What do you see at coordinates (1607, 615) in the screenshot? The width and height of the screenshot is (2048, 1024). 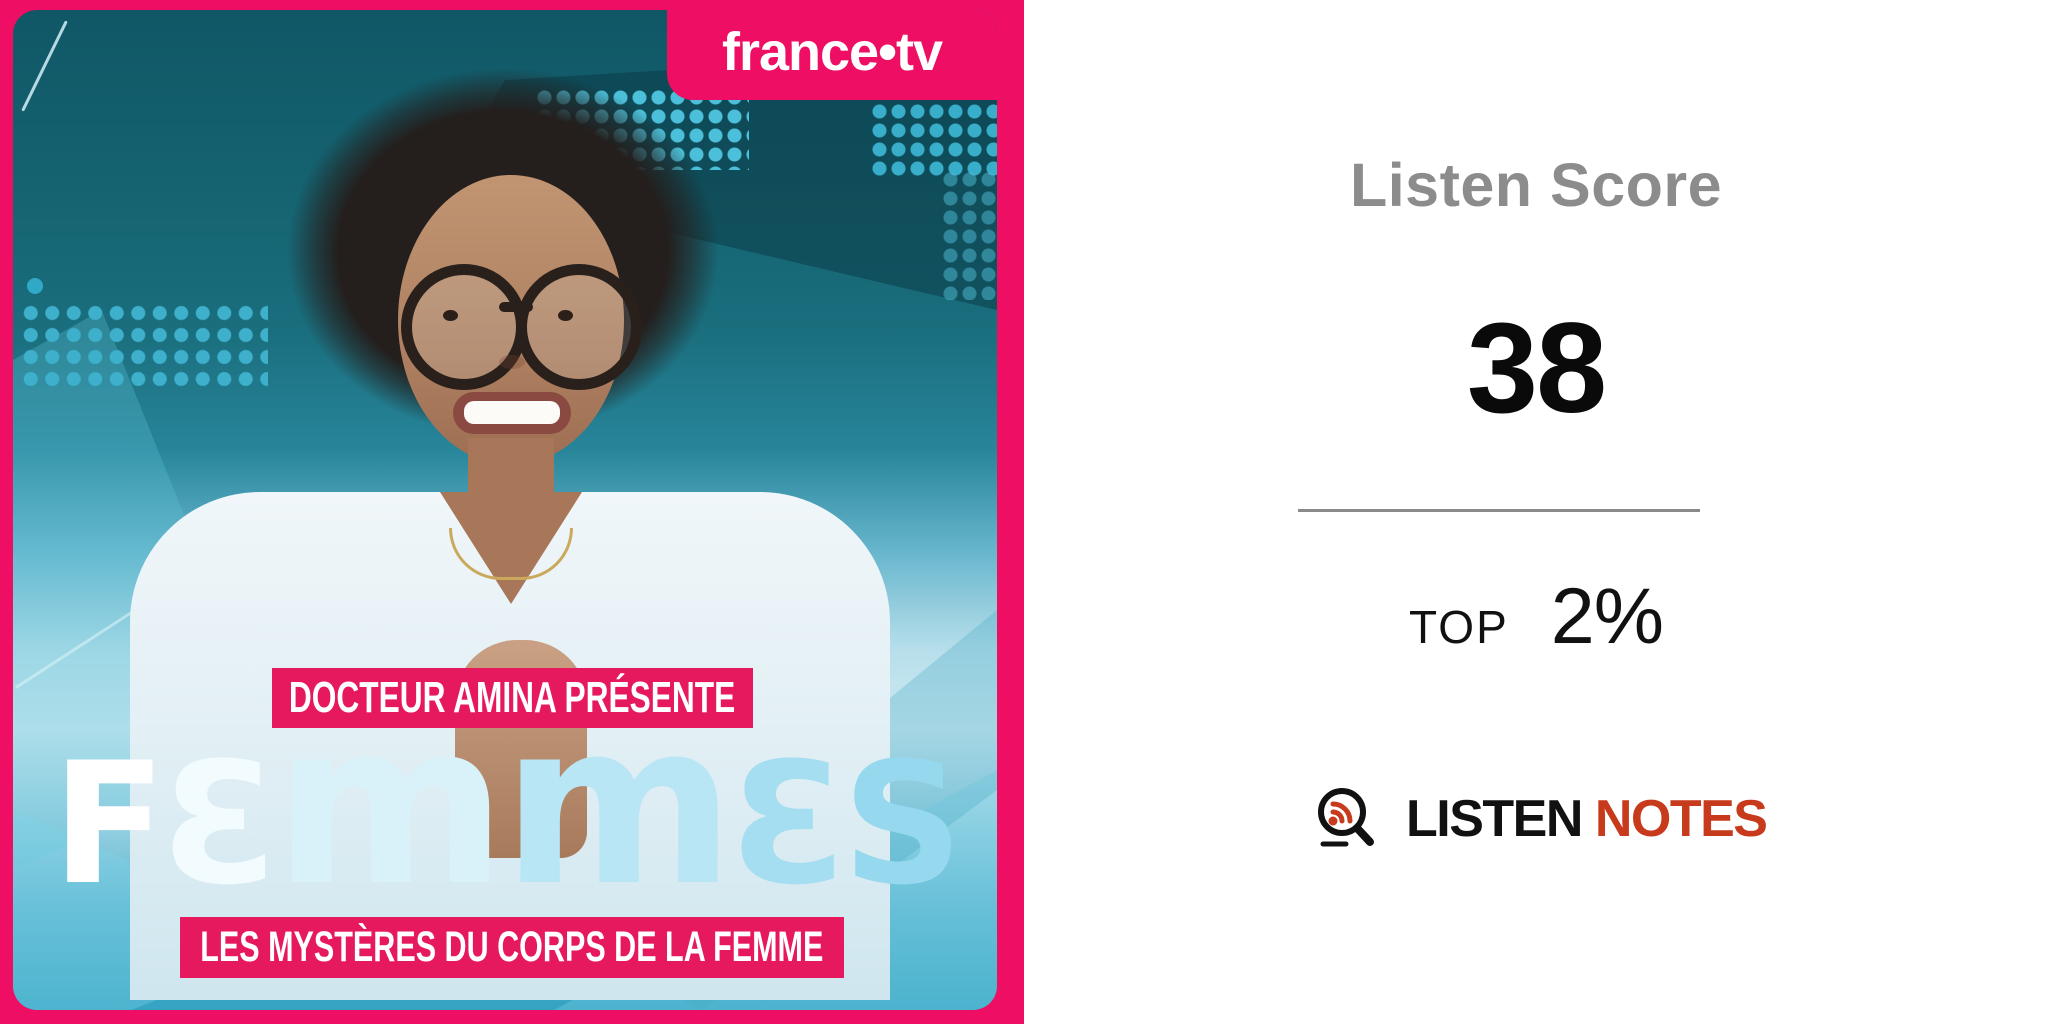 I see `top-percent-value: 2%` at bounding box center [1607, 615].